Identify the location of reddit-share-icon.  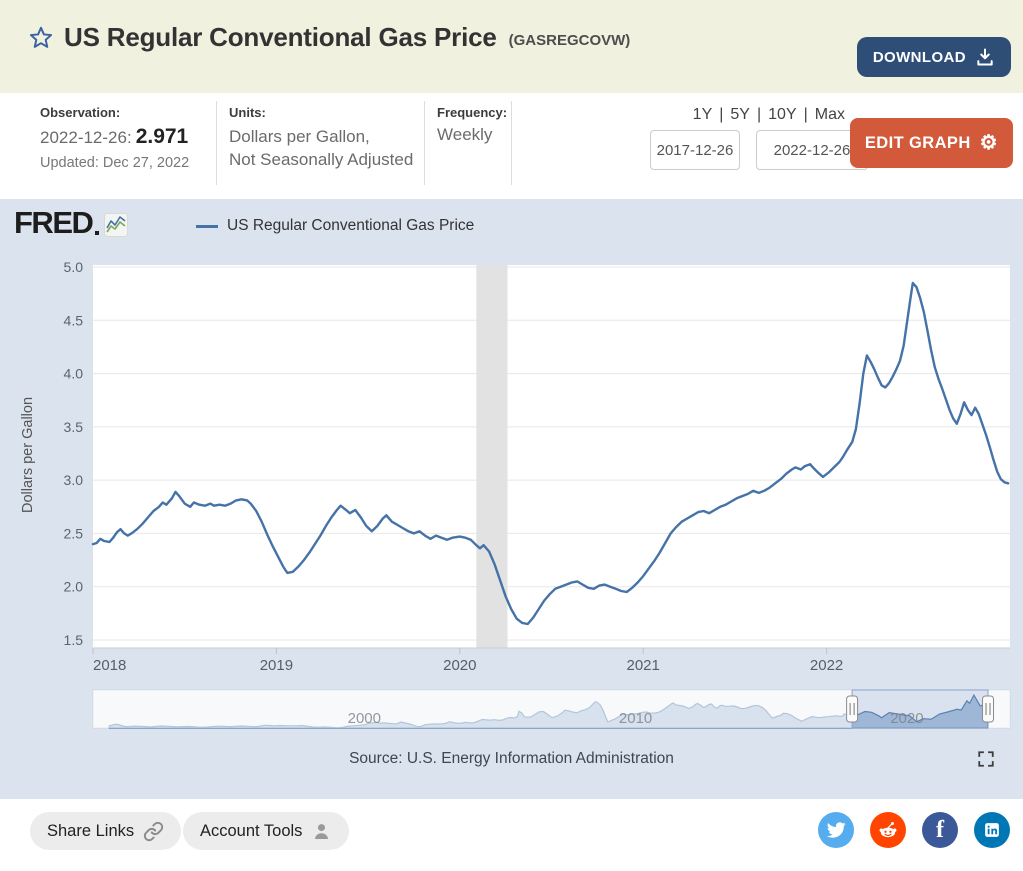
(888, 830).